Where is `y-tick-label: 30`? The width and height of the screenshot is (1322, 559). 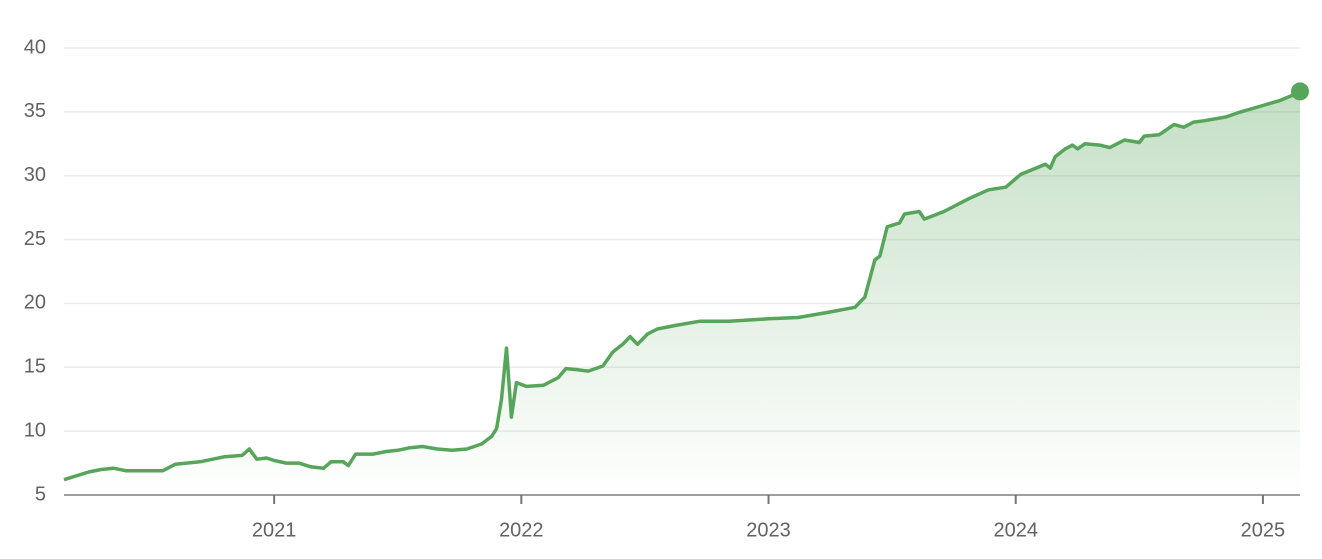
y-tick-label: 30 is located at coordinates (35, 175).